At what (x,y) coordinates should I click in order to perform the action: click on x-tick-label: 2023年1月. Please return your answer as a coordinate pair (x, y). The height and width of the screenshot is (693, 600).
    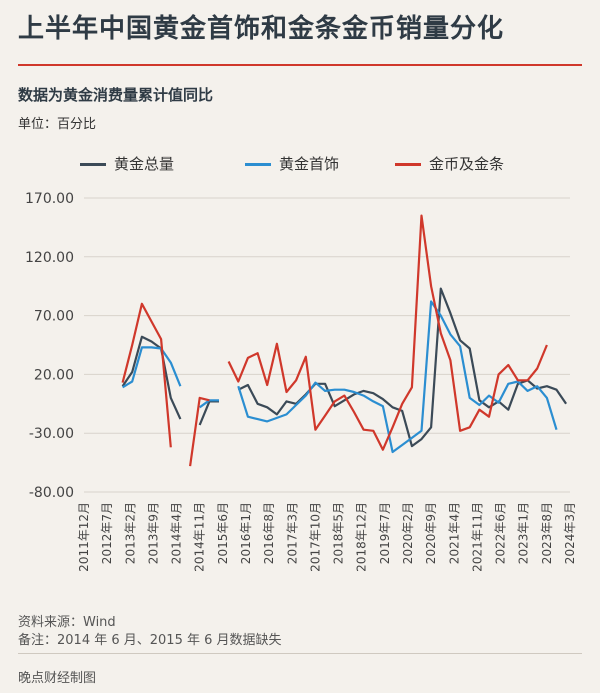
    Looking at the image, I should click on (524, 533).